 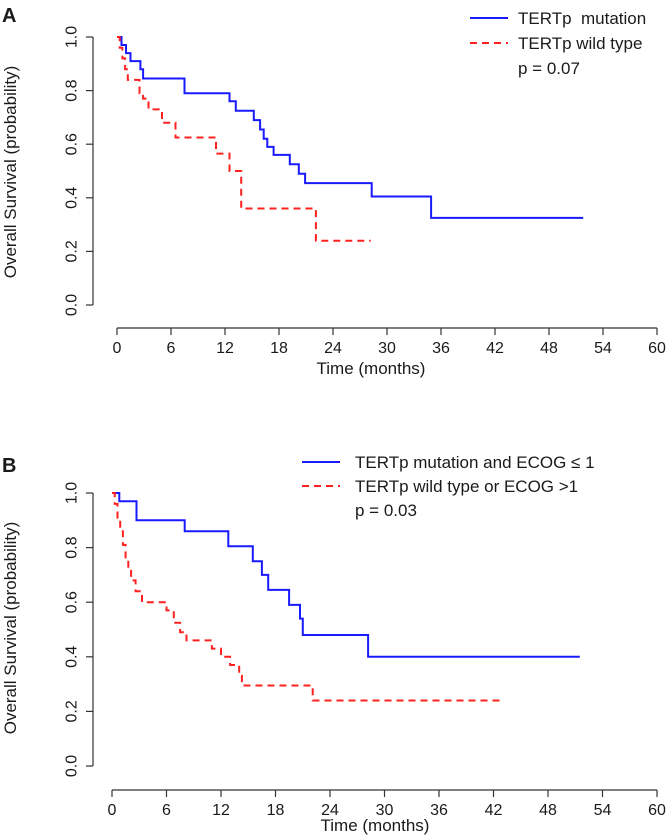 I want to click on panel-a-legend-label-mutation: TERTp mutation, so click(x=582, y=18).